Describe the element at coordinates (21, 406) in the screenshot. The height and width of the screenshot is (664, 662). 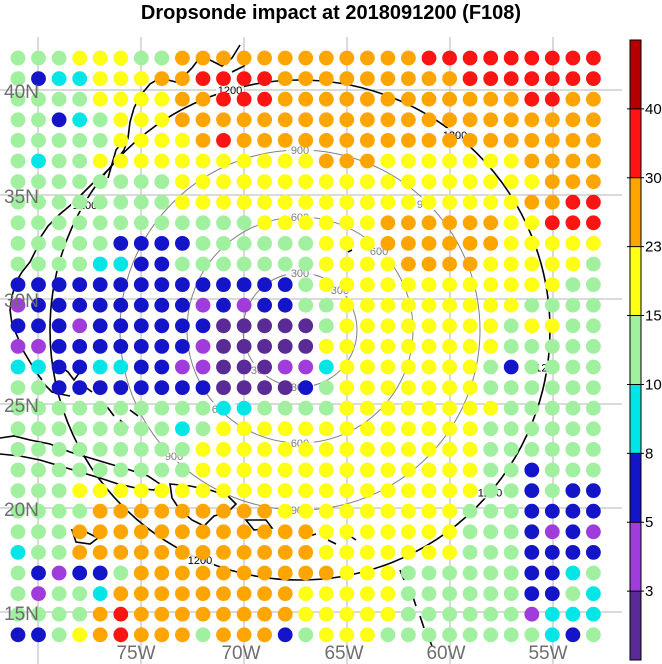
I see `latitude-label: 25N` at that location.